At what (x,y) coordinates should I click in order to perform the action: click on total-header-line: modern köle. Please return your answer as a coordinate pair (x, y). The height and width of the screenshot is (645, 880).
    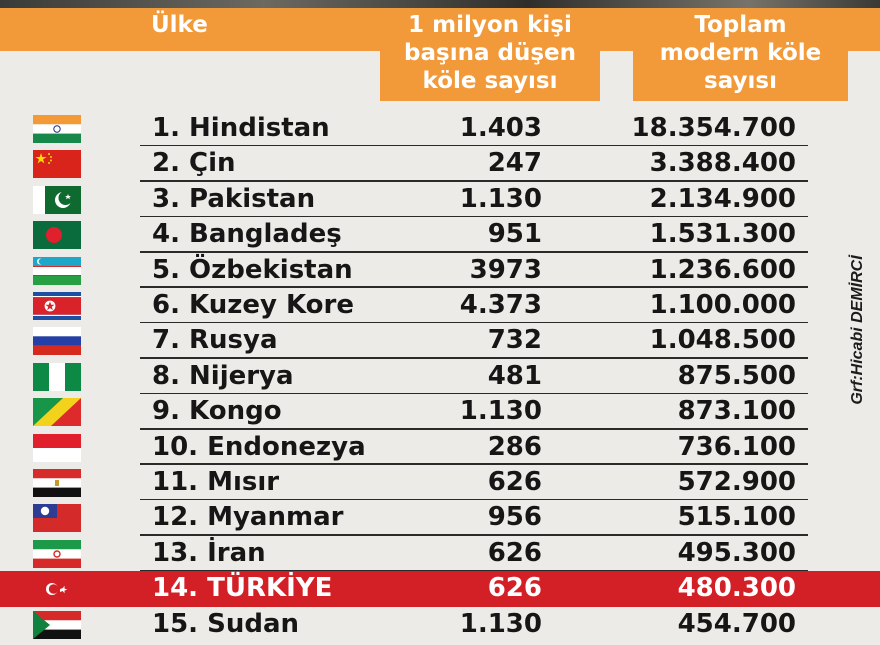
    Looking at the image, I should click on (740, 53).